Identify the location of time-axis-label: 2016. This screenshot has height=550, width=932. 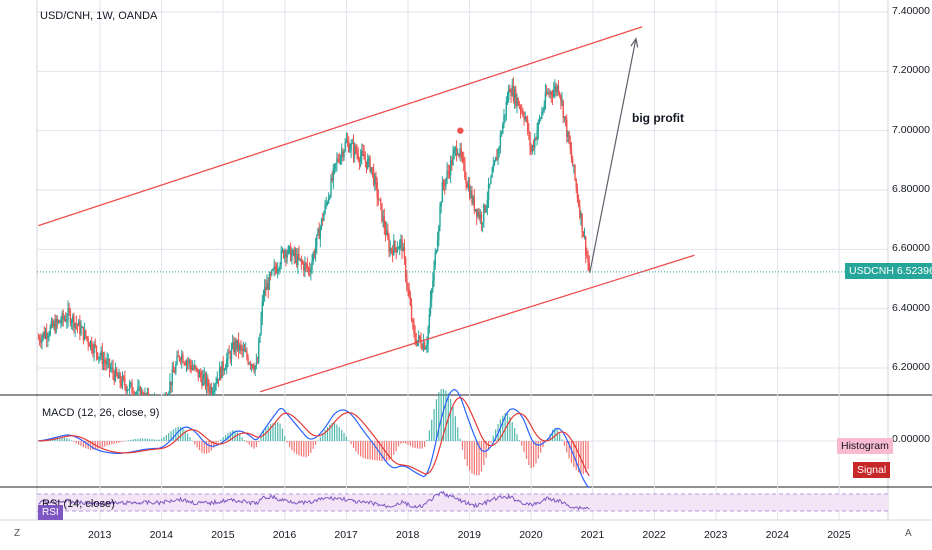
(284, 535).